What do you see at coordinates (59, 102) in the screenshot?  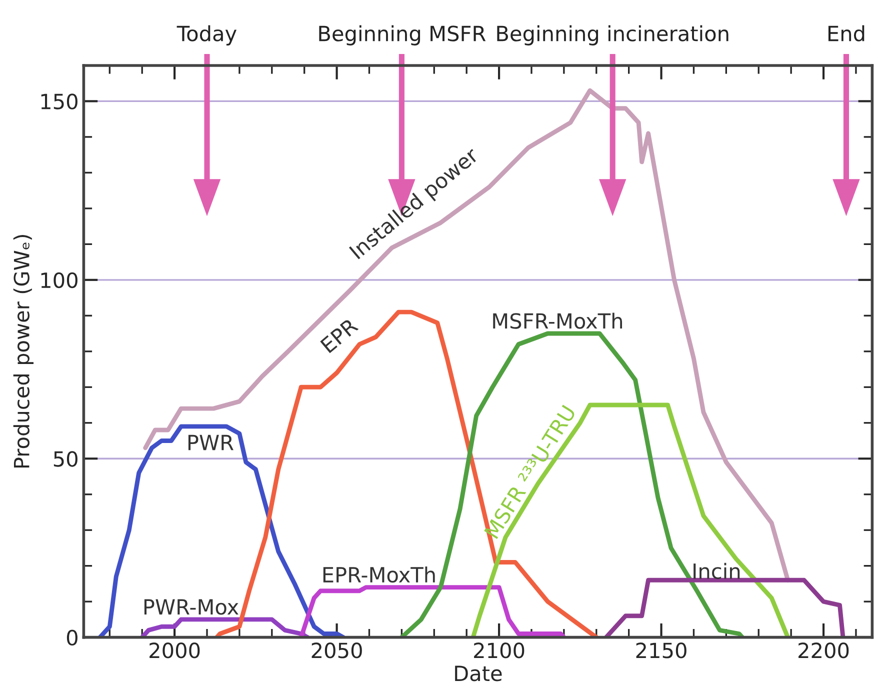 I see `y-tick-label: 150` at bounding box center [59, 102].